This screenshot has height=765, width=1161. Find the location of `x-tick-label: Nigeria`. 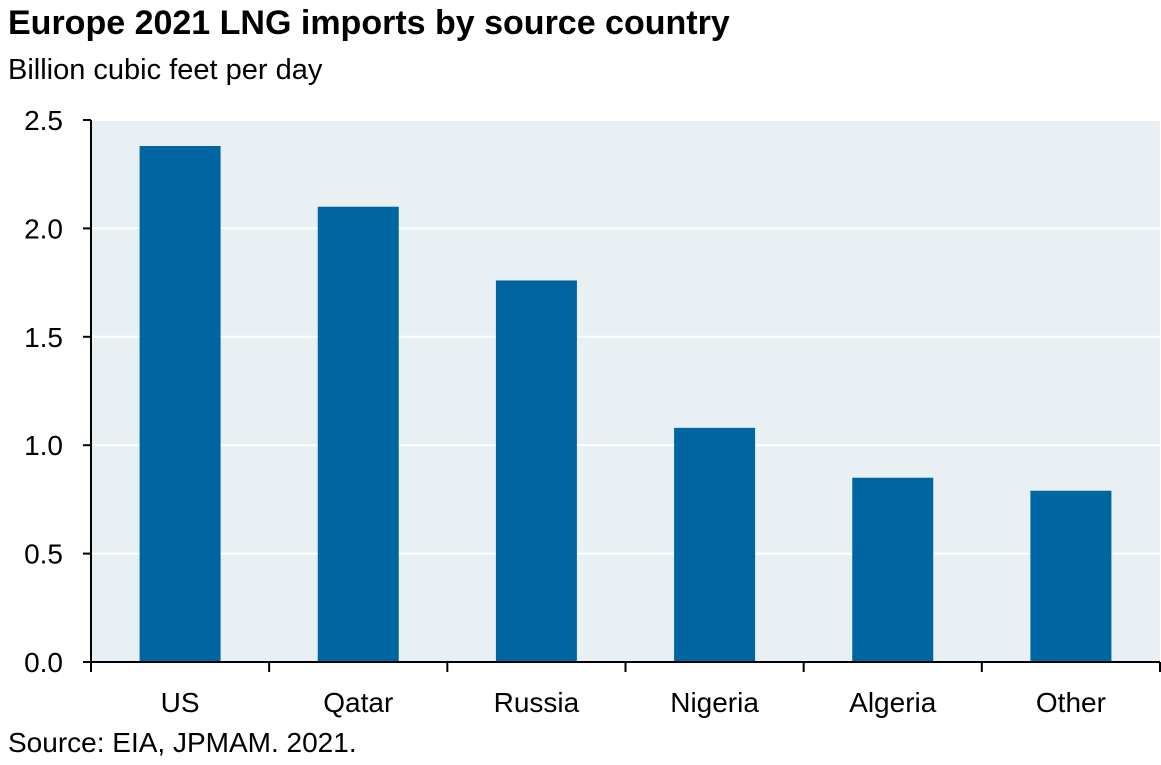

x-tick-label: Nigeria is located at coordinates (714, 702).